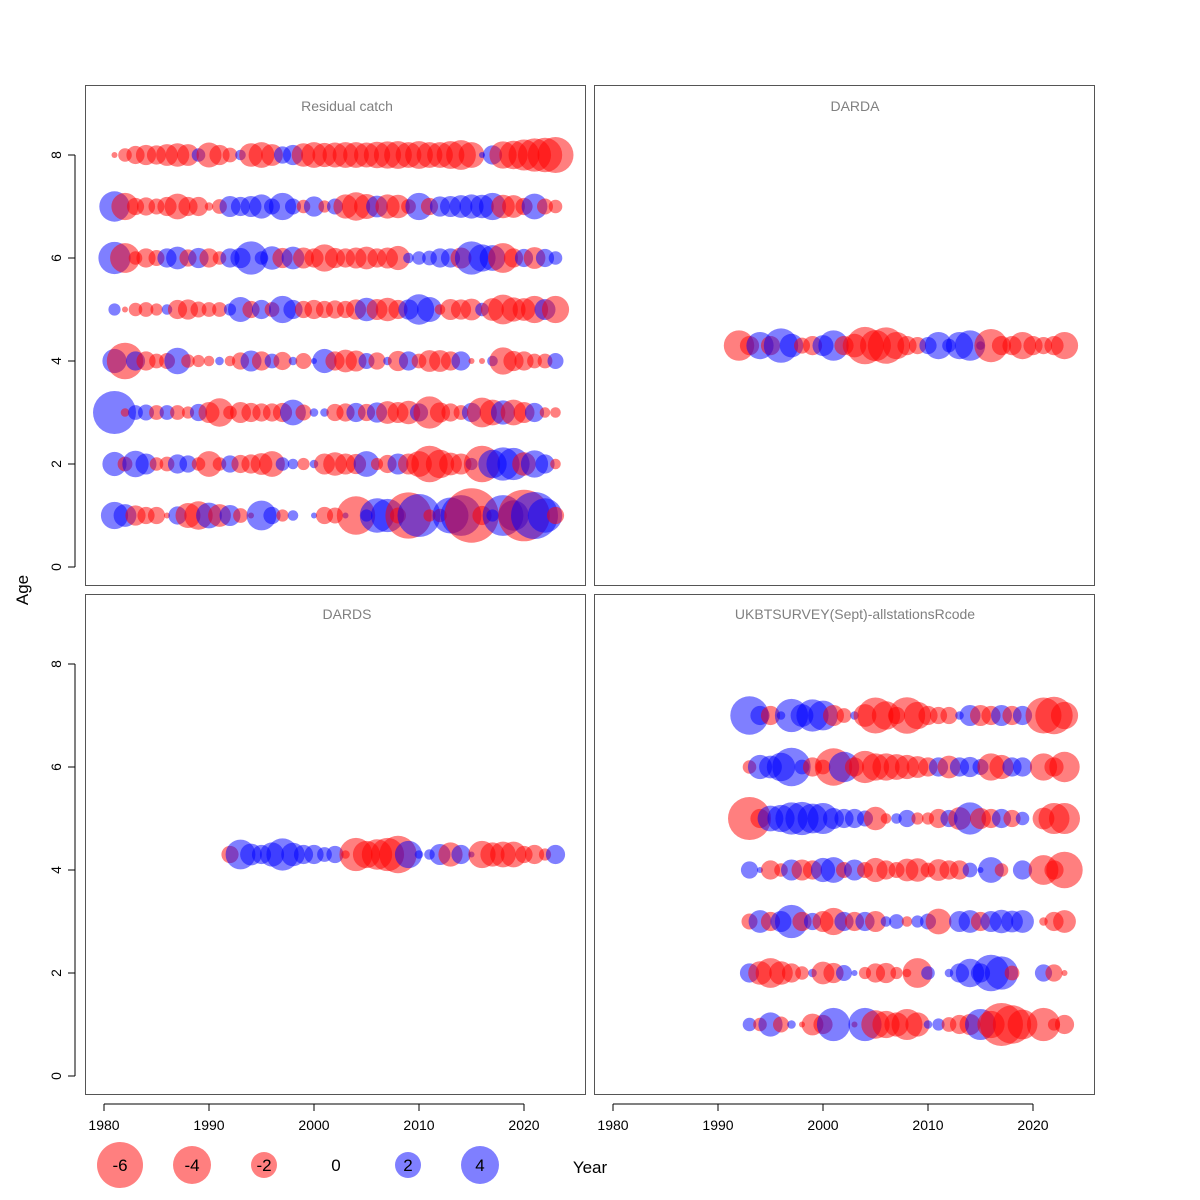  What do you see at coordinates (612, 1125) in the screenshot?
I see `x-tick-label: 1980` at bounding box center [612, 1125].